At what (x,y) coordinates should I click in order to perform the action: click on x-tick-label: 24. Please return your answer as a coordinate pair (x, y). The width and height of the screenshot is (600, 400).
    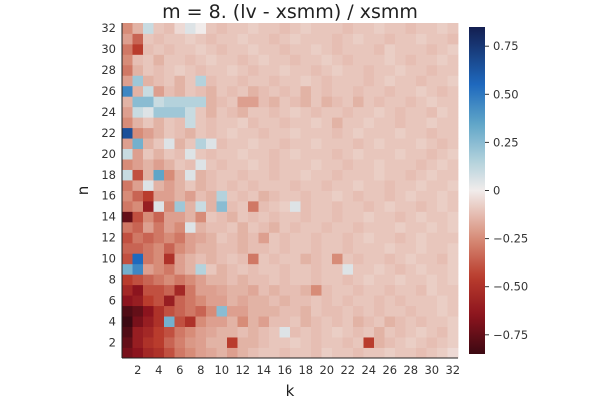
    Looking at the image, I should click on (368, 370).